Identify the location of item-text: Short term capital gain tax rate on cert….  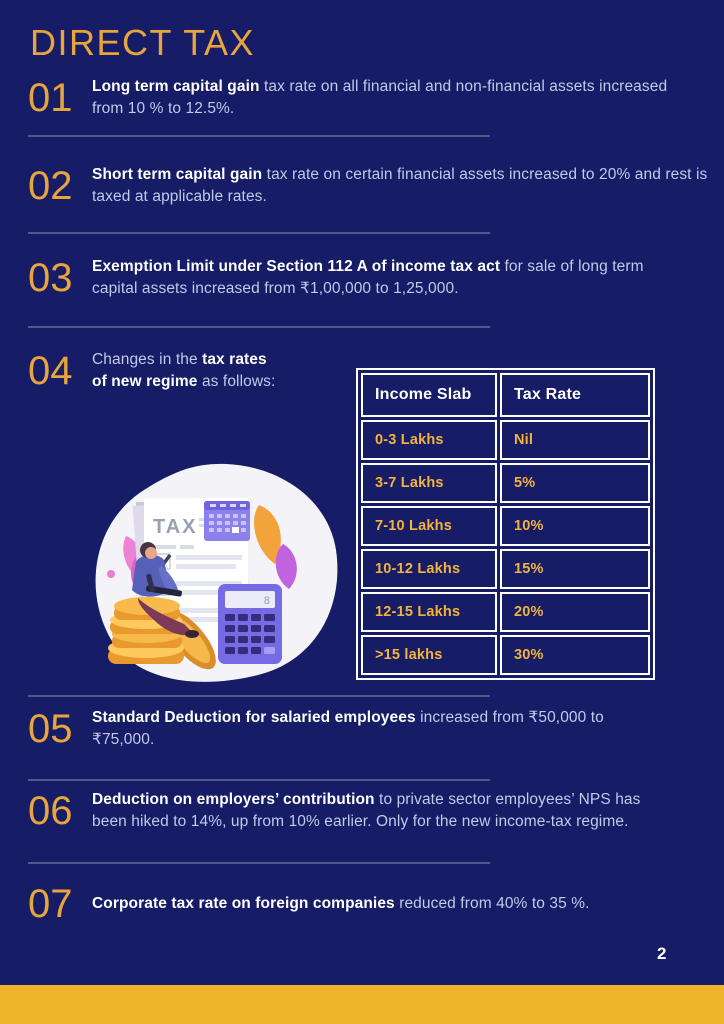
(404, 185).